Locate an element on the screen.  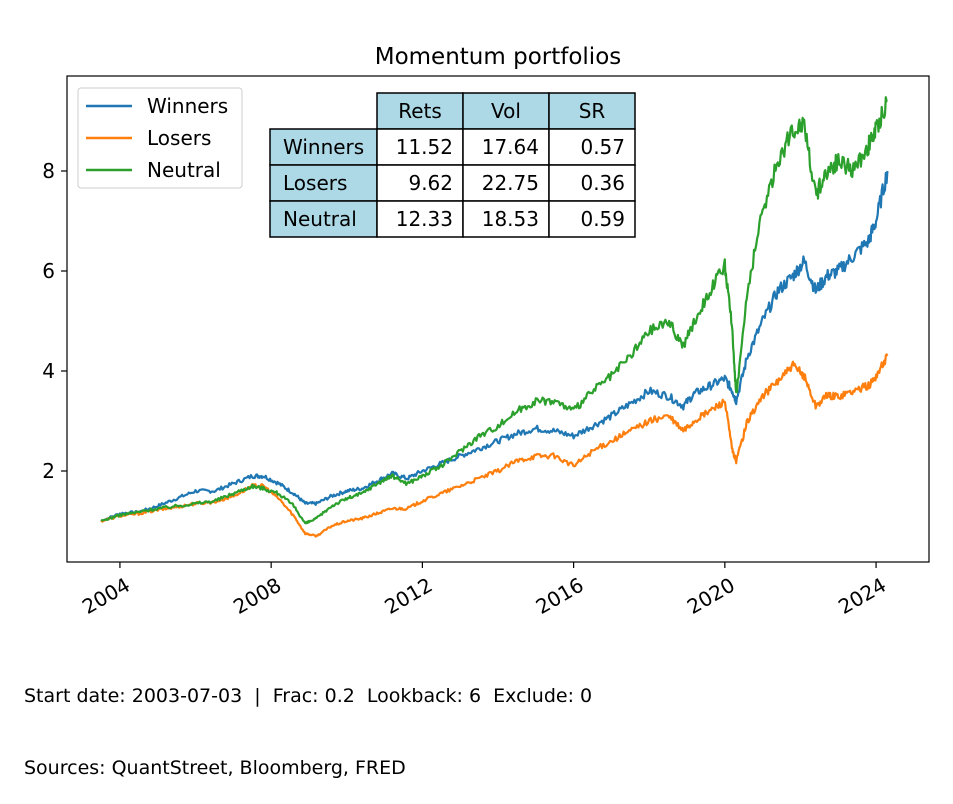
stats-winners-vol: 17.64 is located at coordinates (510, 147).